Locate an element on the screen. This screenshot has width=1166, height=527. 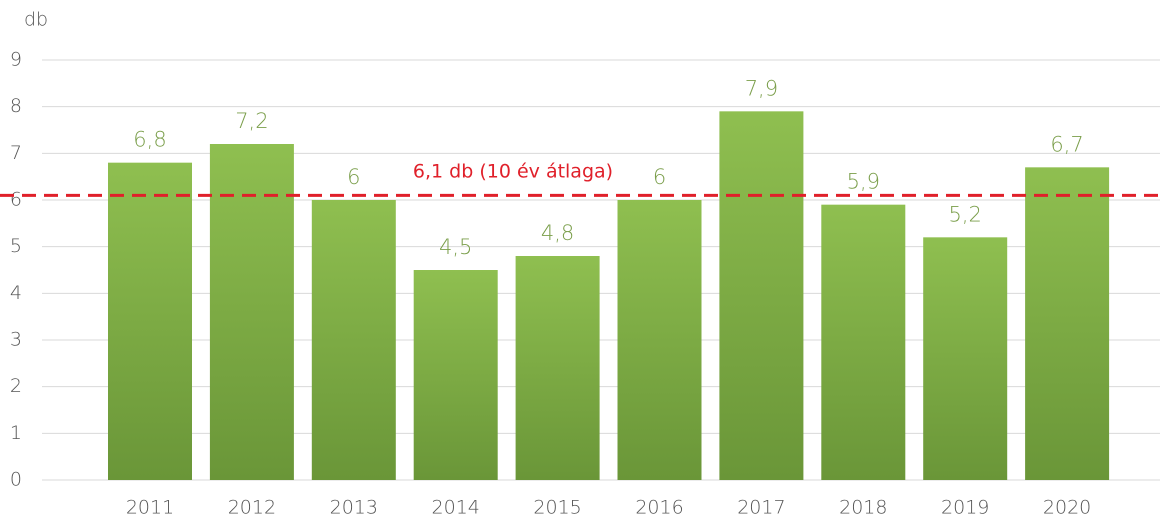
x-tick-label: 2012 is located at coordinates (252, 508).